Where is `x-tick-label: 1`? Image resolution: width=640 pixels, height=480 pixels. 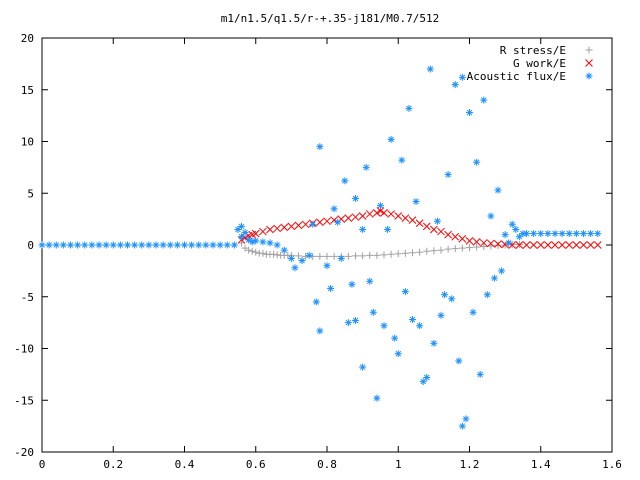
x-tick-label: 1 is located at coordinates (398, 464).